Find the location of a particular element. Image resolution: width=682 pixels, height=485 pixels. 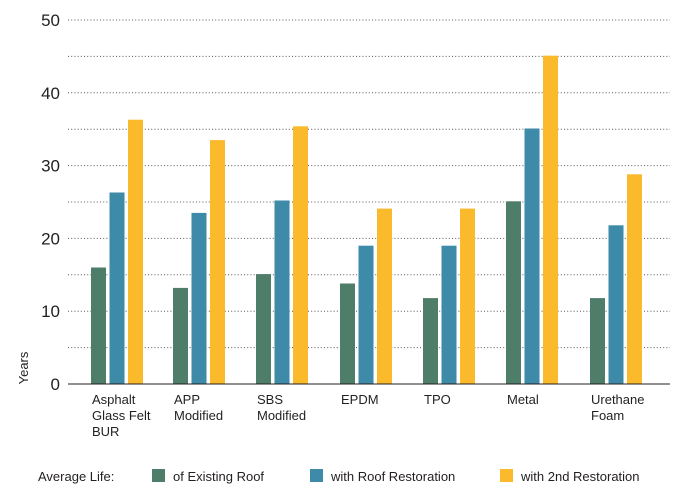

y-tick-label: 30 is located at coordinates (50, 166).